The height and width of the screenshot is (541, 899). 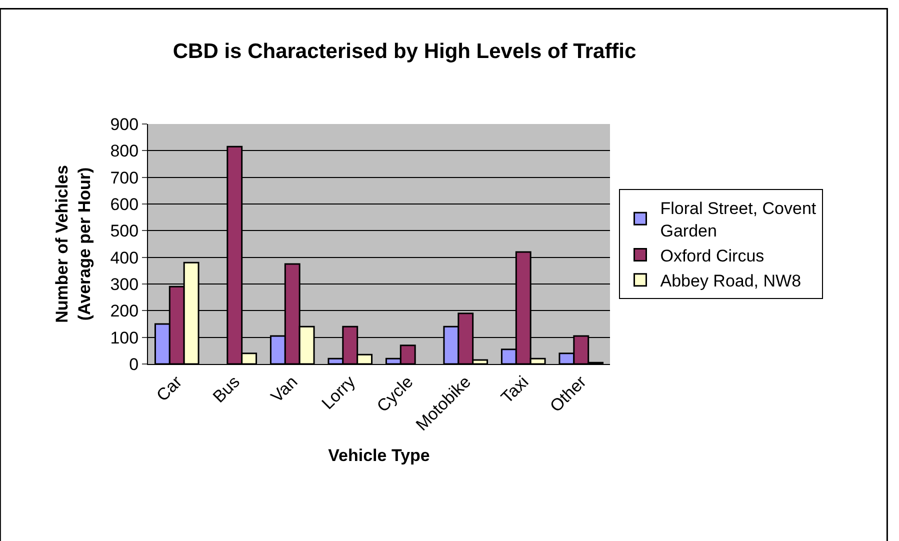 I want to click on y-tick-label: 0, so click(x=134, y=364).